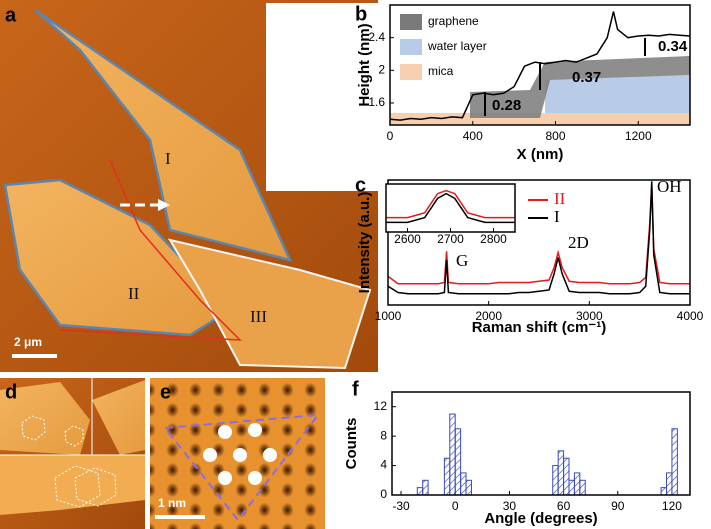 The image size is (711, 529). I want to click on x-tick-label: 2600, so click(407, 239).